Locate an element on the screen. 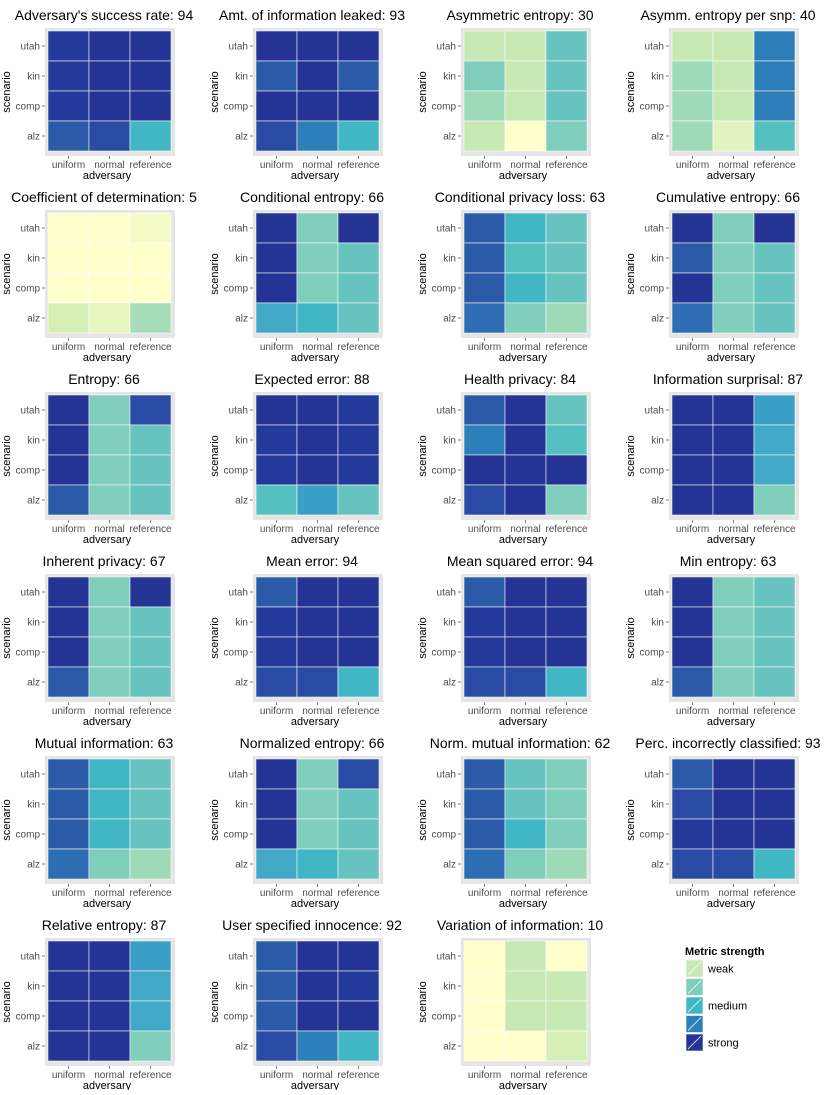 The width and height of the screenshot is (830, 1095). chart-6-cell-alz-reference is located at coordinates (358, 318).